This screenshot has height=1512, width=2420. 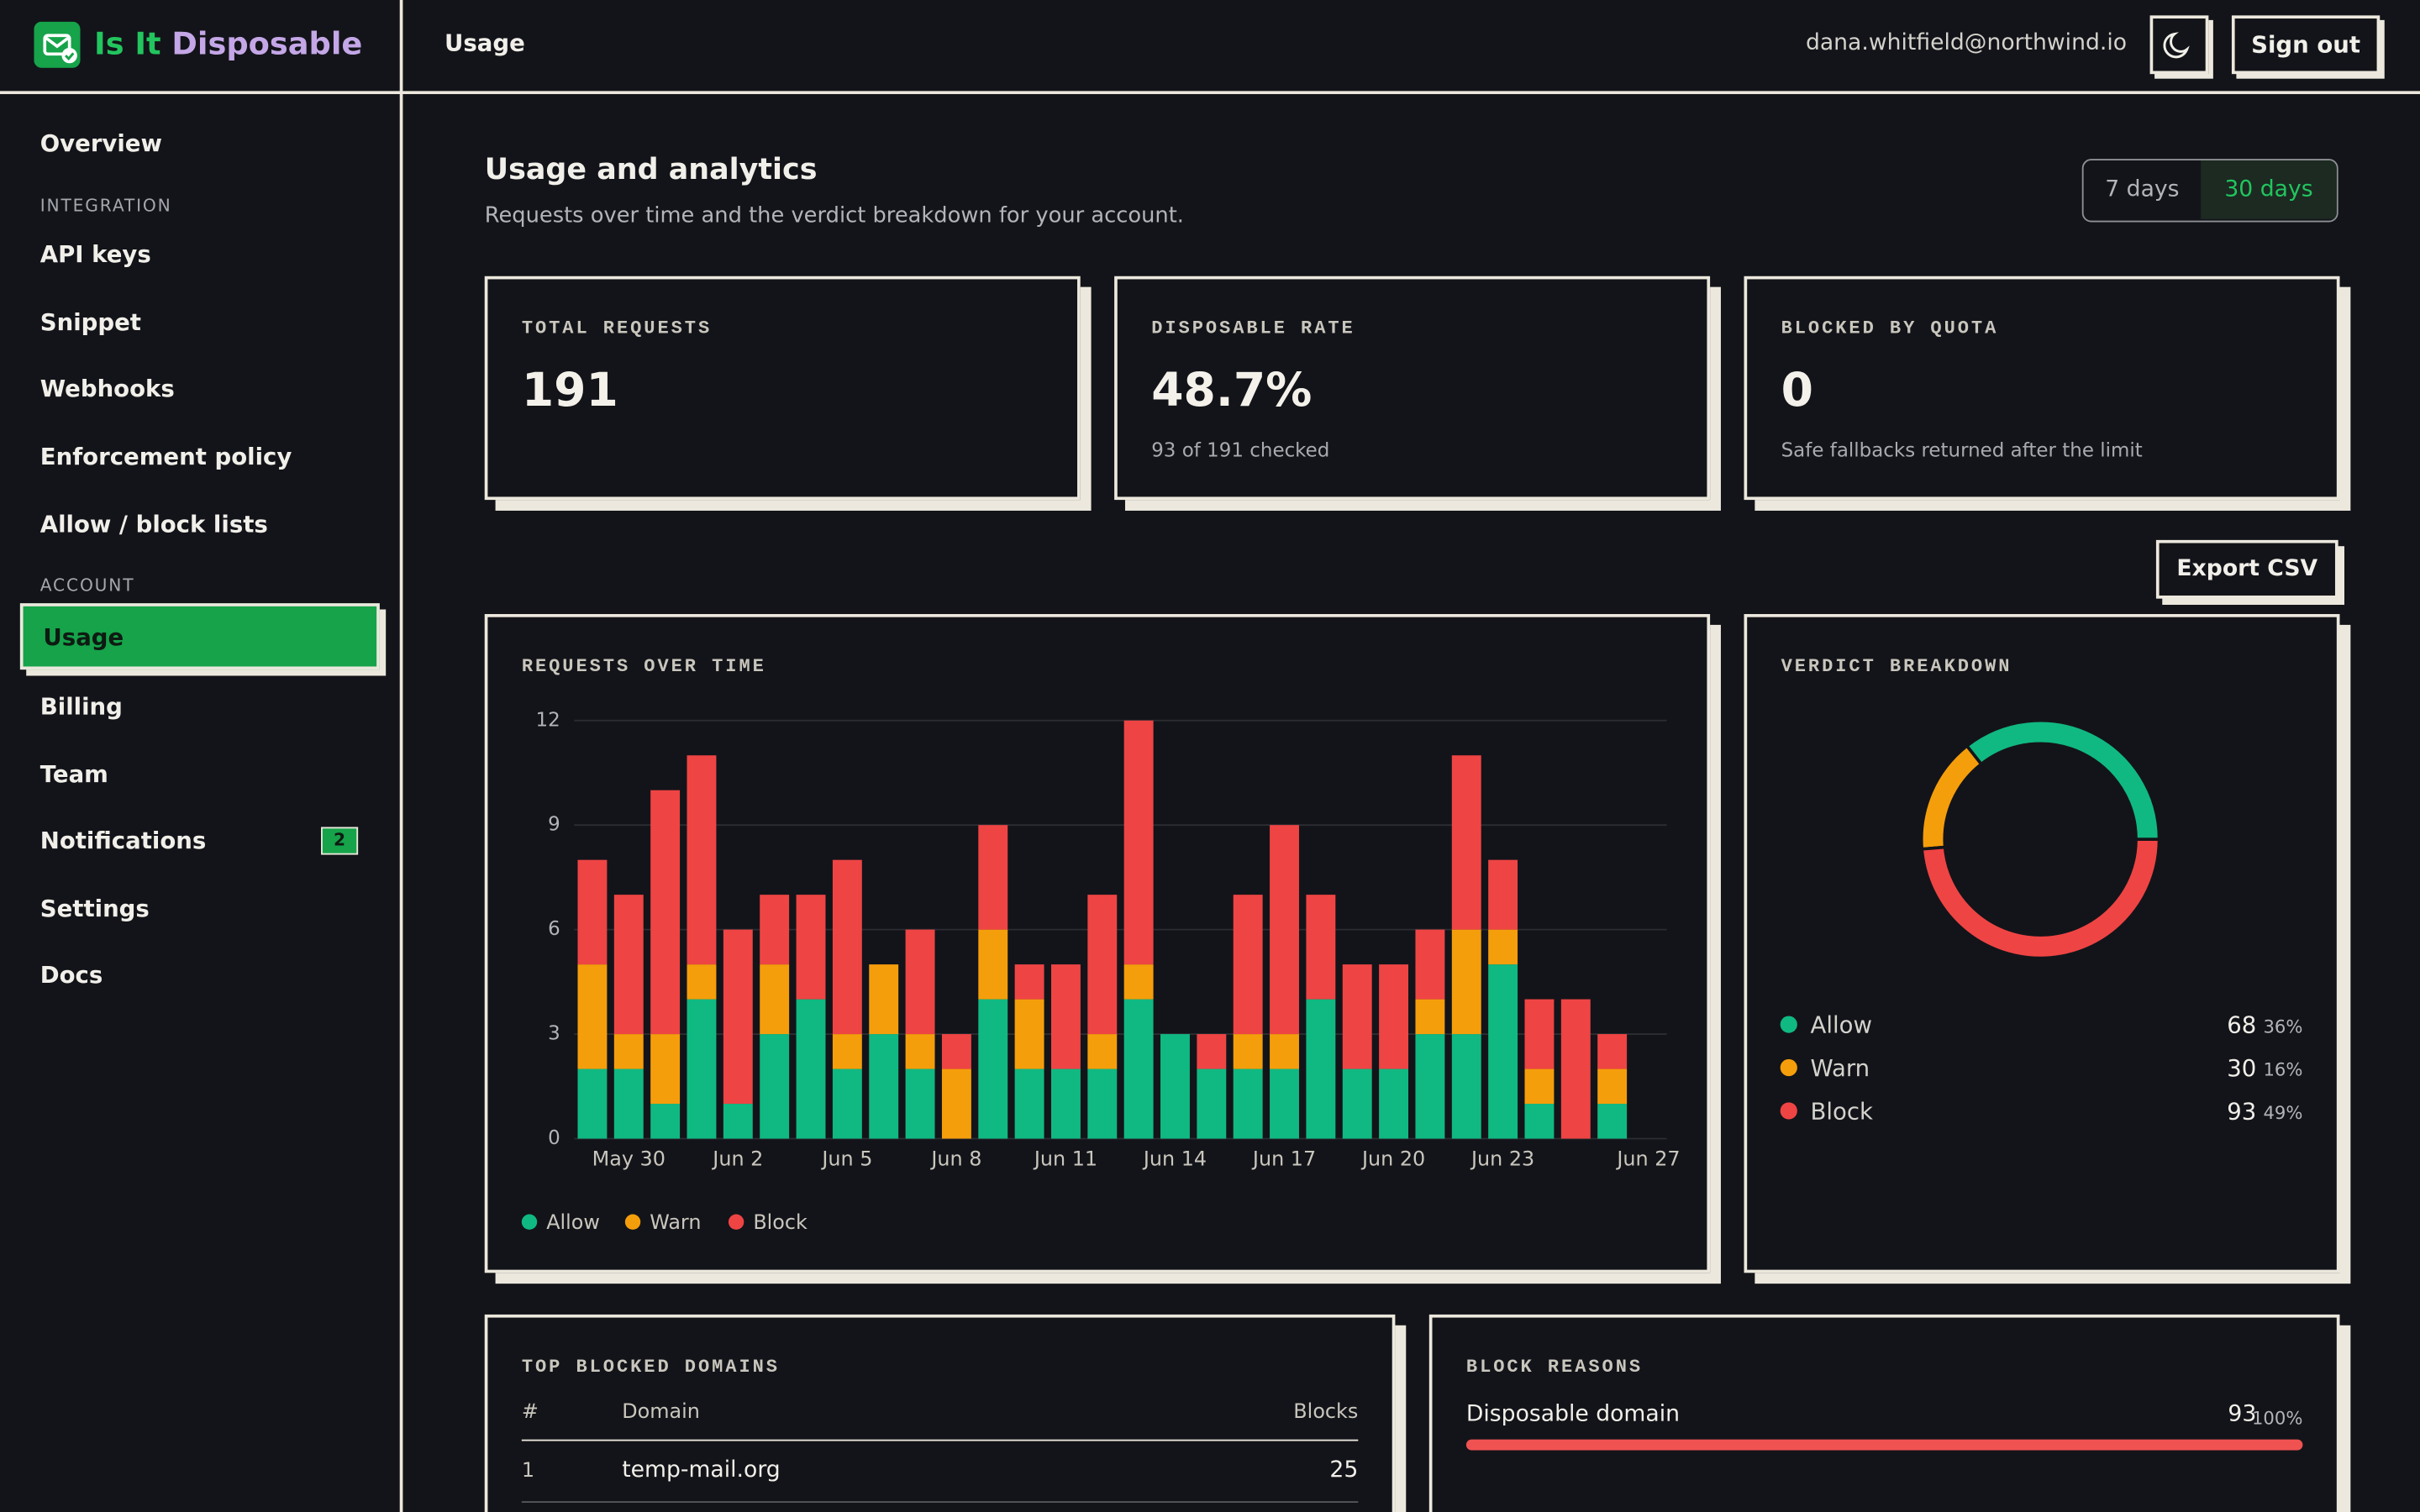 I want to click on stat-label: DISPOSABLE RATE, so click(x=1253, y=329).